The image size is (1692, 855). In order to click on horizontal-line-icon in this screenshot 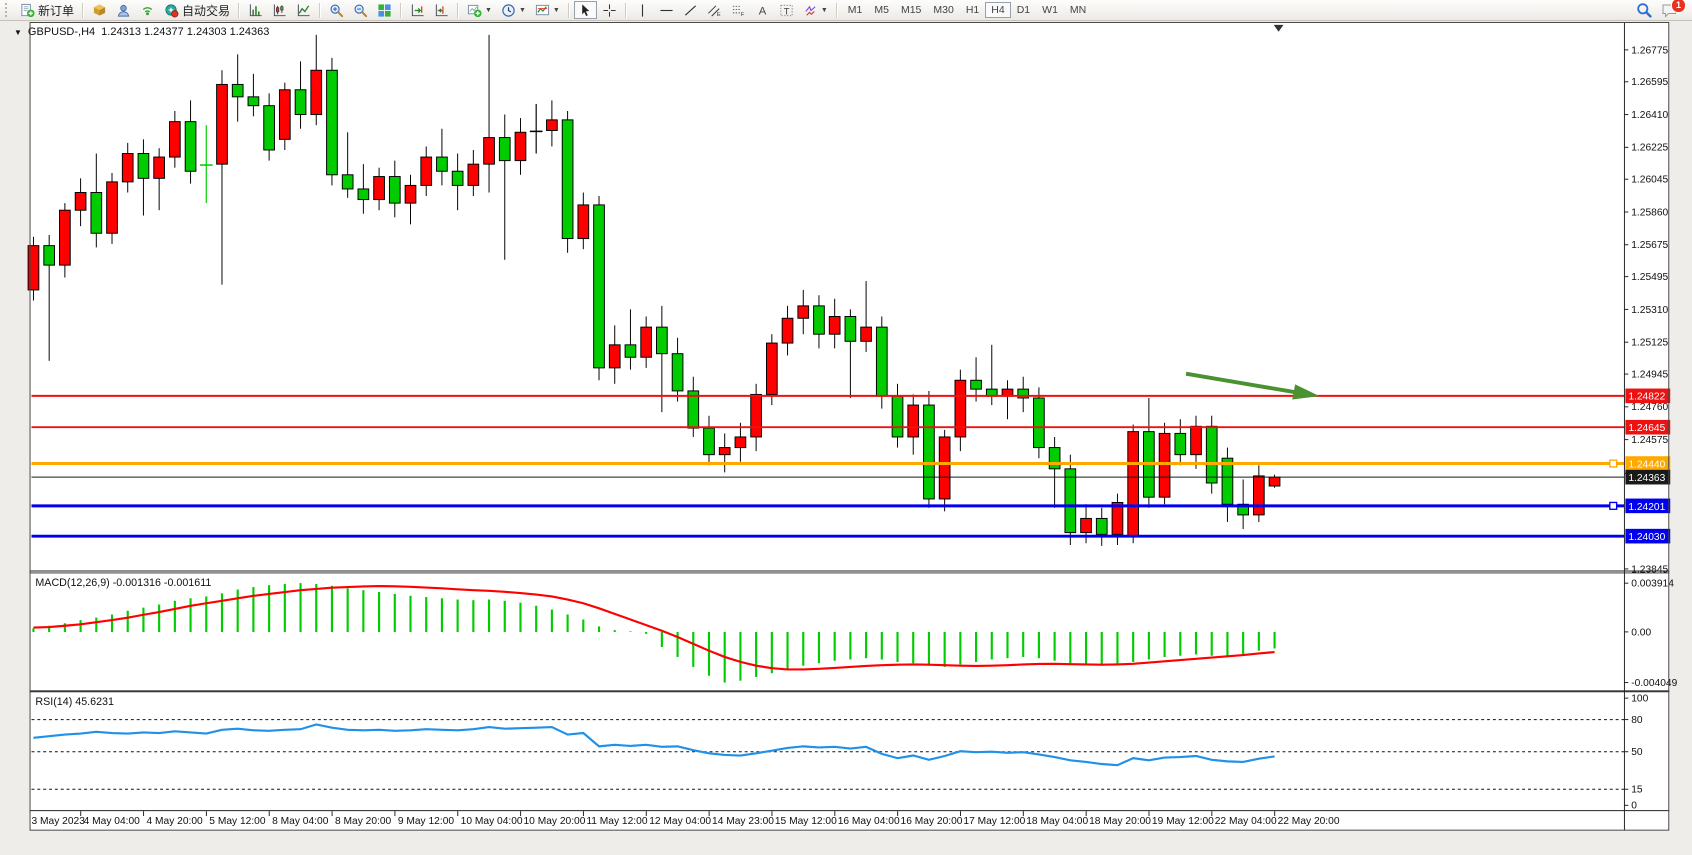, I will do `click(666, 10)`.